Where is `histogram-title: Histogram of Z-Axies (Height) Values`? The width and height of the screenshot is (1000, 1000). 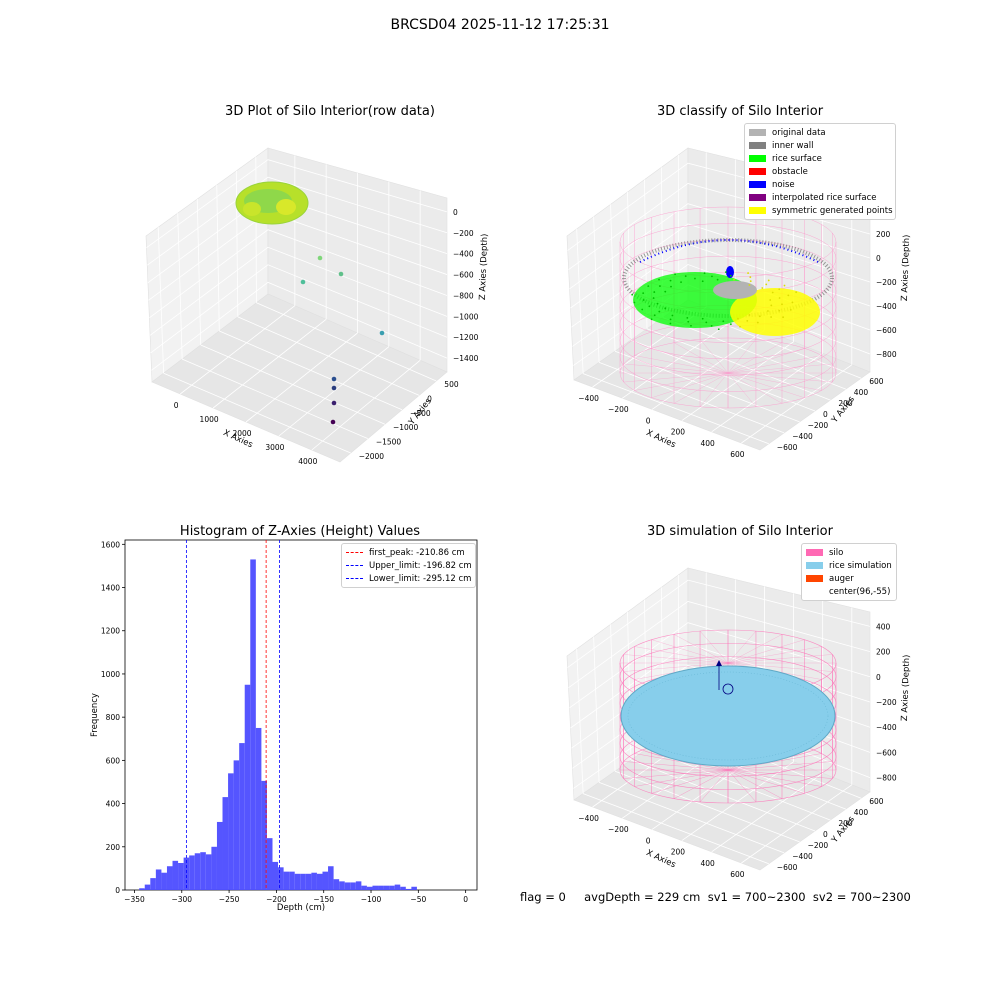
histogram-title: Histogram of Z-Axies (Height) Values is located at coordinates (300, 531).